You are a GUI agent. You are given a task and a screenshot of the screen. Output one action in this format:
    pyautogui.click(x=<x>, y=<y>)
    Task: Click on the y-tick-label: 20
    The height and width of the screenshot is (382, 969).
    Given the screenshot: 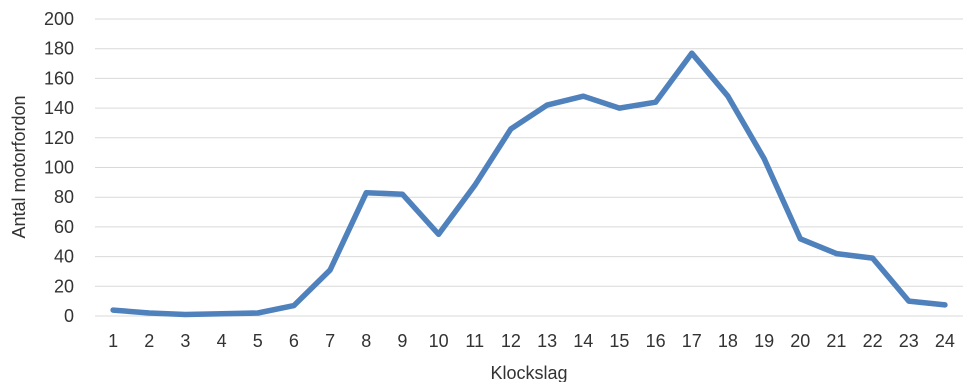 What is the action you would take?
    pyautogui.click(x=64, y=286)
    